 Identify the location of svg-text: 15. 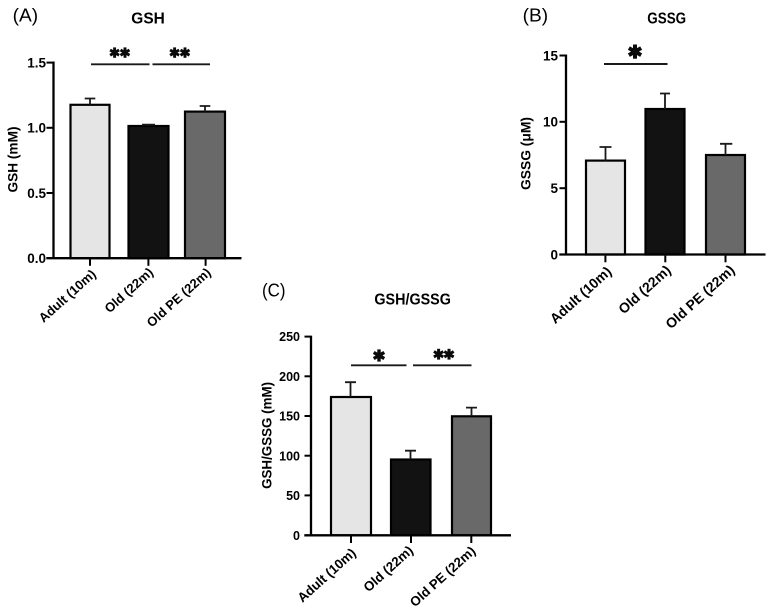
(551, 55).